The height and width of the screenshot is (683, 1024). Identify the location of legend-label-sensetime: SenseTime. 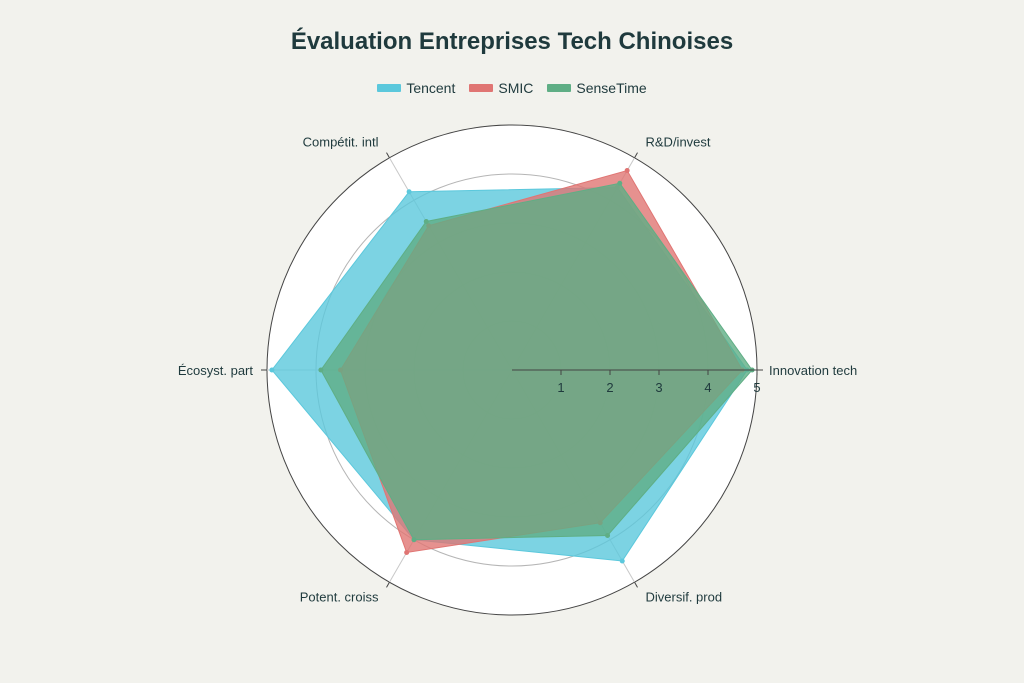
(611, 88).